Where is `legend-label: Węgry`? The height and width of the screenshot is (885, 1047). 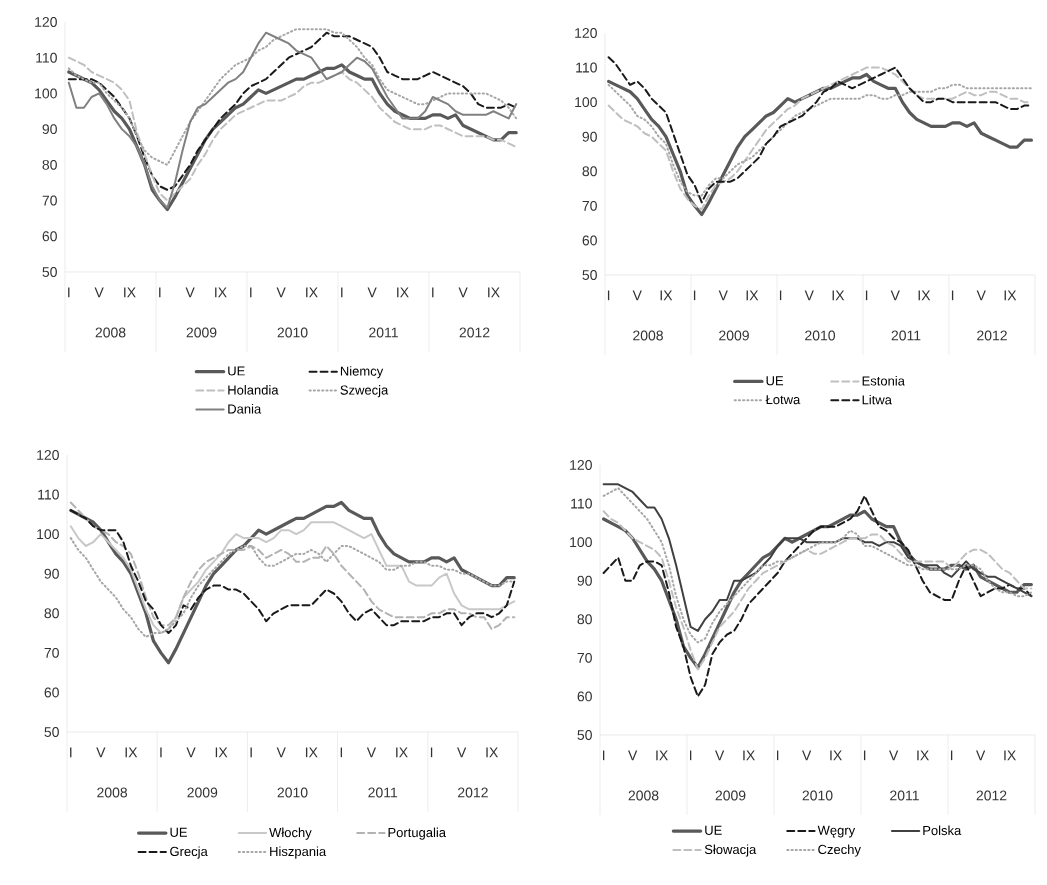 legend-label: Węgry is located at coordinates (836, 831).